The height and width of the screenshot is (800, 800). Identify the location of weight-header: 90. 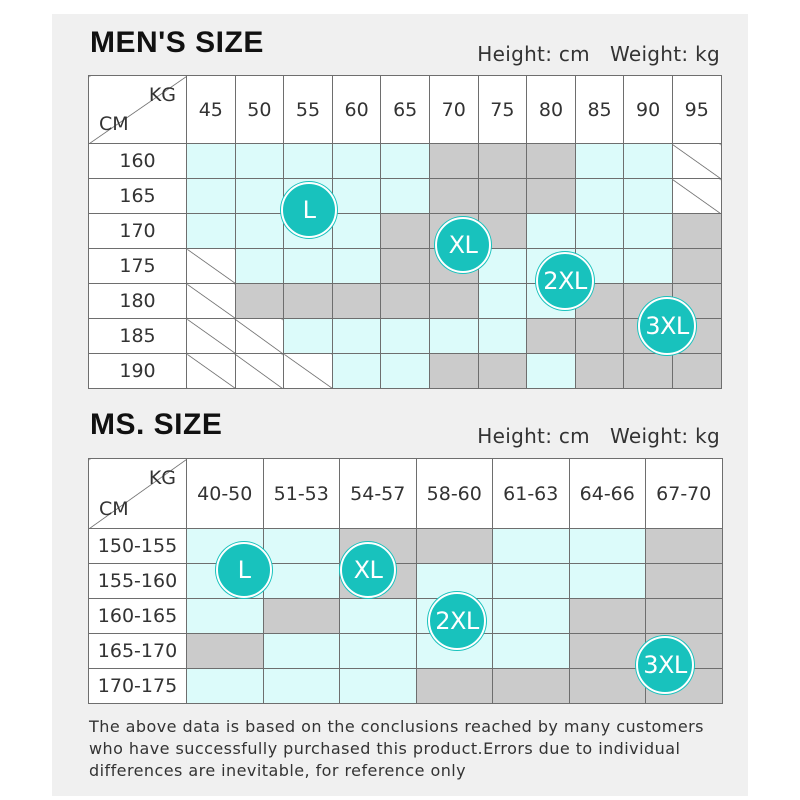
(648, 109).